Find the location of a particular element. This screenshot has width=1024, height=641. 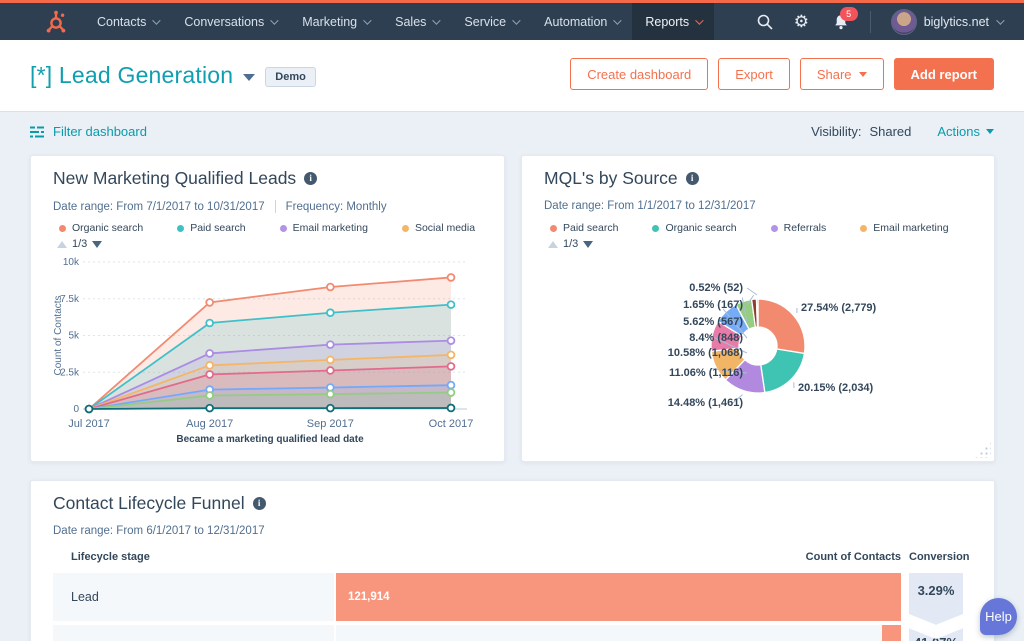

filter-dashboard-link: Filter dashboard is located at coordinates (88, 131).